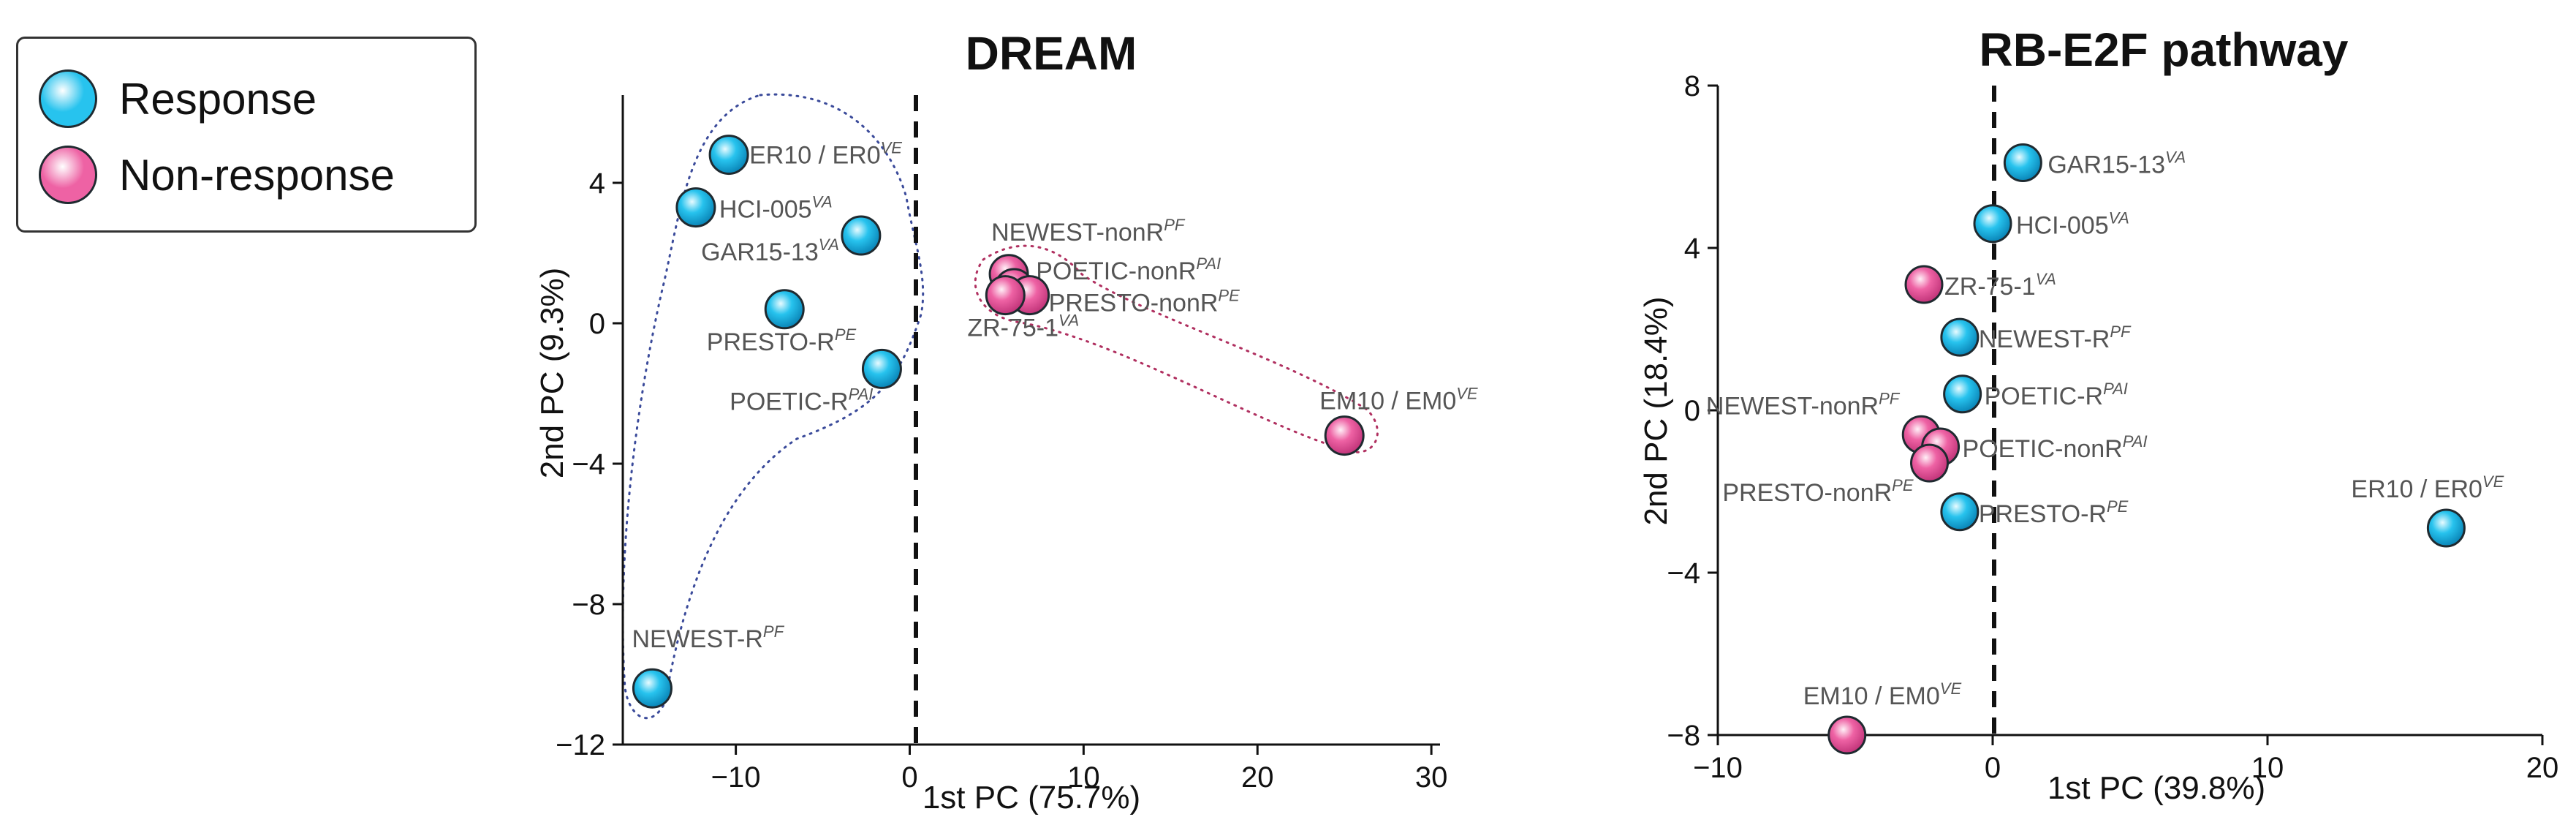  I want to click on legend-label-response: Response, so click(218, 99).